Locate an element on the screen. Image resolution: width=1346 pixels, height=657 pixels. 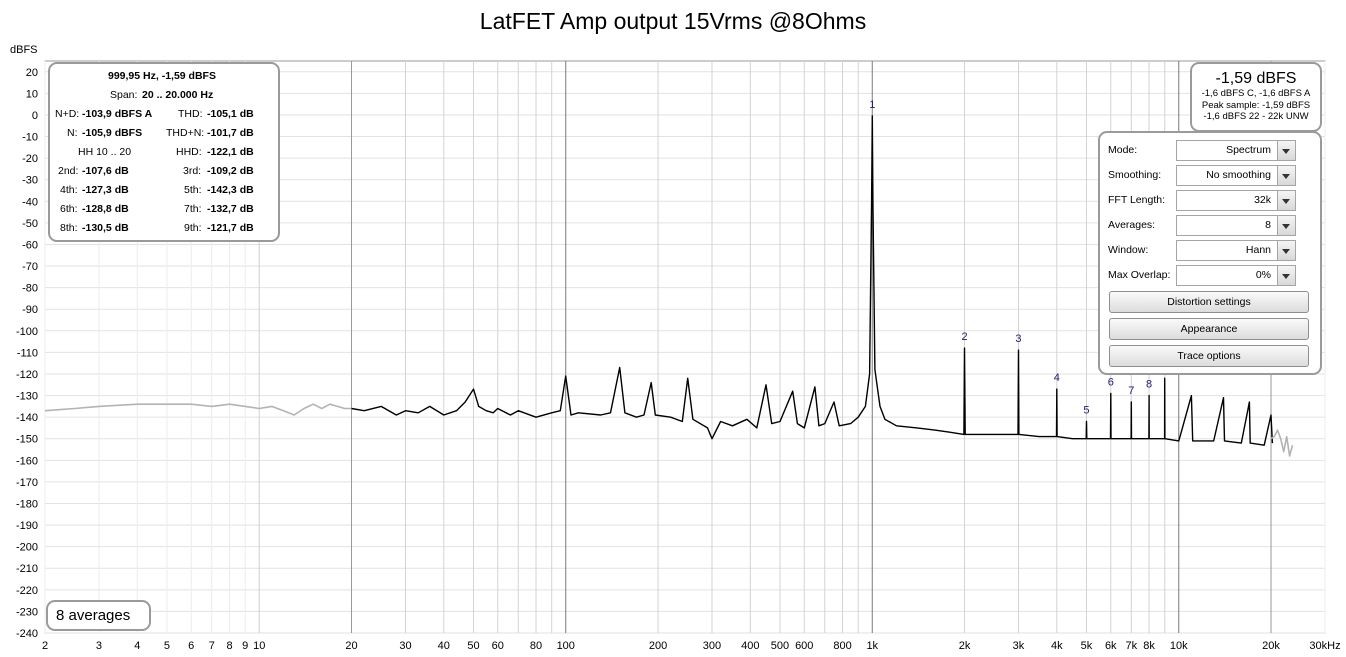
thd-value: -105,1 dB is located at coordinates (230, 114).